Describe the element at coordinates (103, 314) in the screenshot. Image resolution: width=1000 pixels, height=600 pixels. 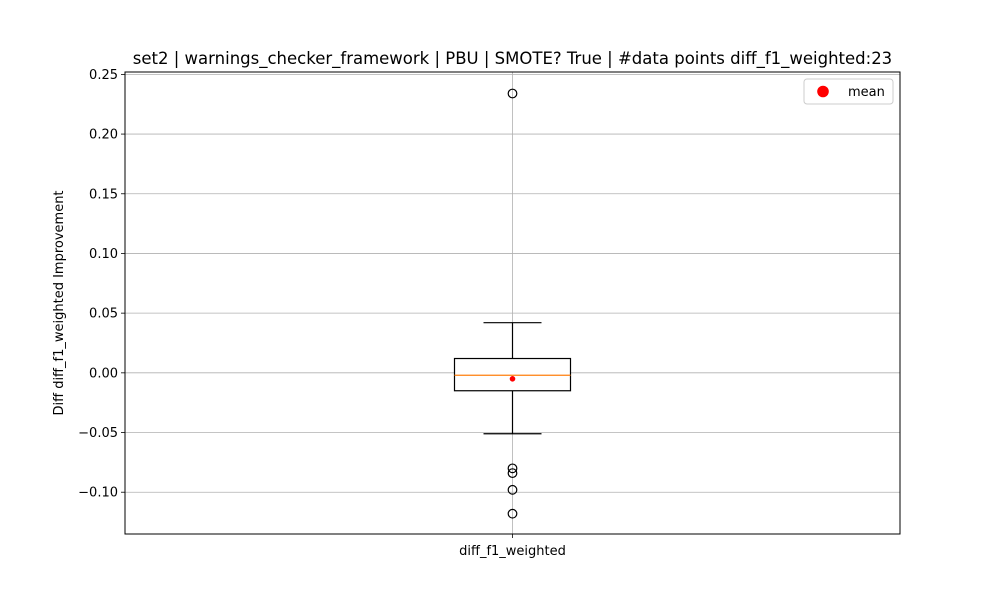
I see `y-tick-label: 0.05` at that location.